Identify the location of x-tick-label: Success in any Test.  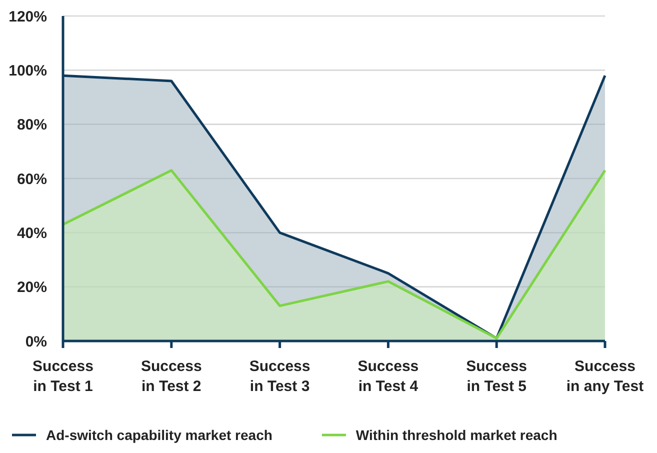
(605, 376).